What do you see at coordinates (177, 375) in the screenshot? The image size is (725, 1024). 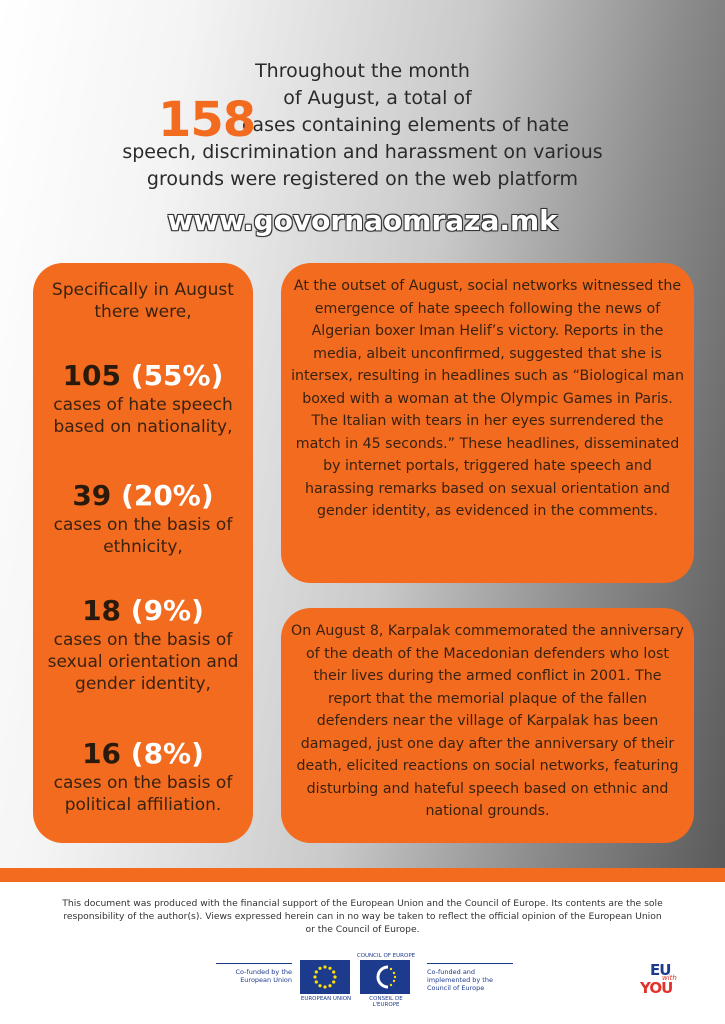 I see `stat-percent: (55%)` at bounding box center [177, 375].